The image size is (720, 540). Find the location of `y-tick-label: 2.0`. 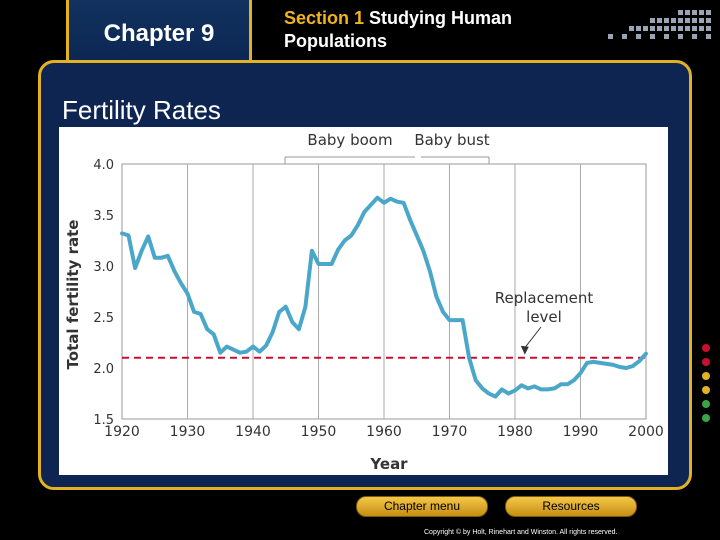

y-tick-label: 2.0 is located at coordinates (103, 369).